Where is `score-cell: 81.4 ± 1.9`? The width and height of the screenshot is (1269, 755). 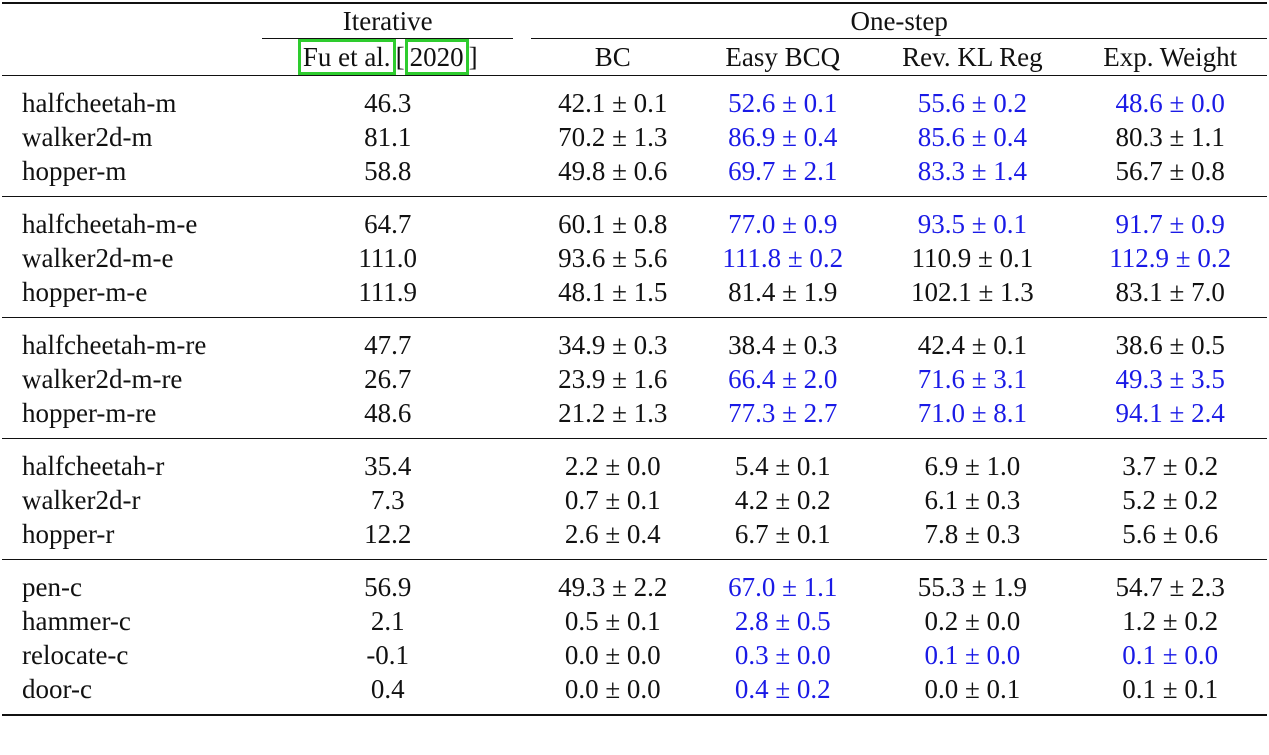
score-cell: 81.4 ± 1.9 is located at coordinates (783, 292).